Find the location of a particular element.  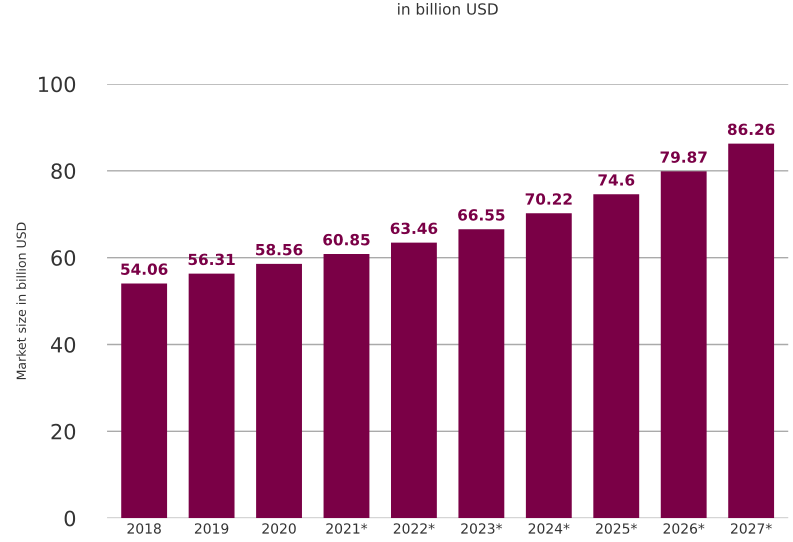

y-axis-title: Market size in billion USD is located at coordinates (21, 301).